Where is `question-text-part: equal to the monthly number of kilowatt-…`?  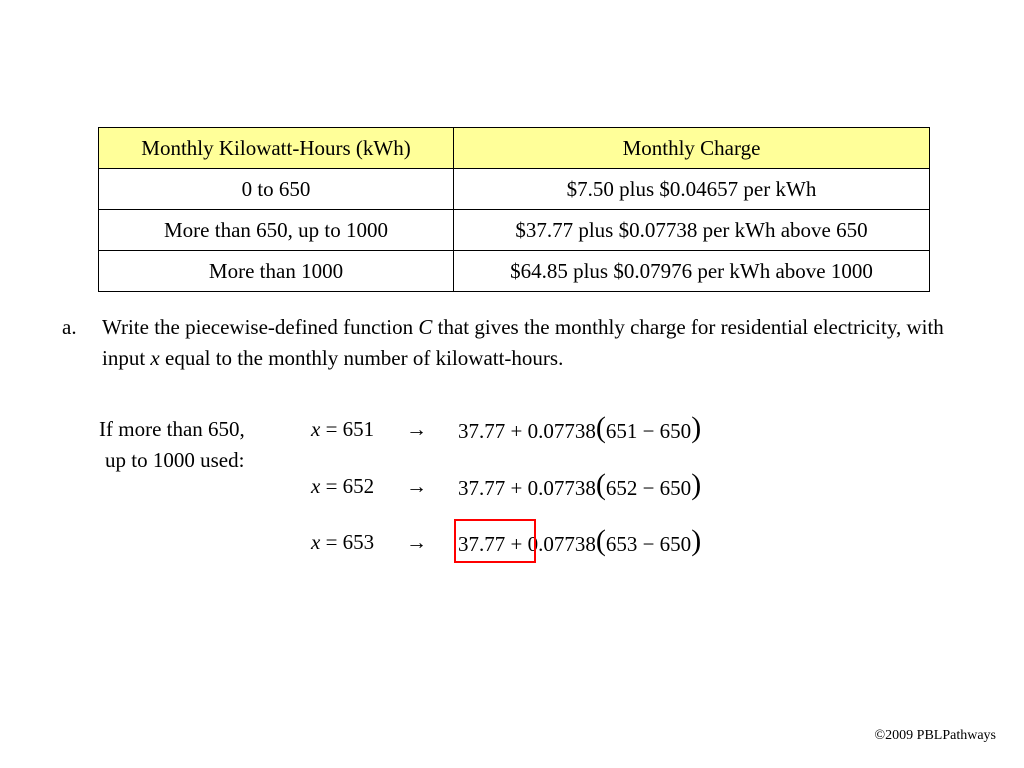 question-text-part: equal to the monthly number of kilowatt-… is located at coordinates (361, 358).